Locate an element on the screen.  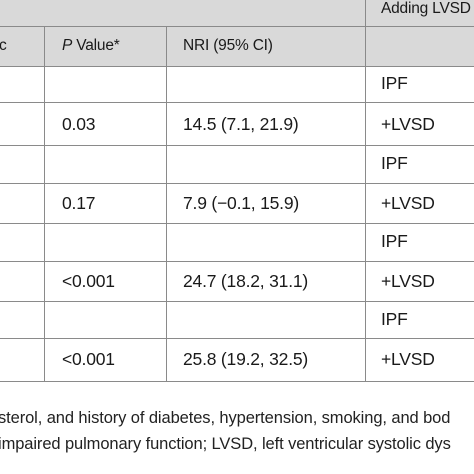
group-header-adding-lvsd: Adding LVSD is located at coordinates (426, 8).